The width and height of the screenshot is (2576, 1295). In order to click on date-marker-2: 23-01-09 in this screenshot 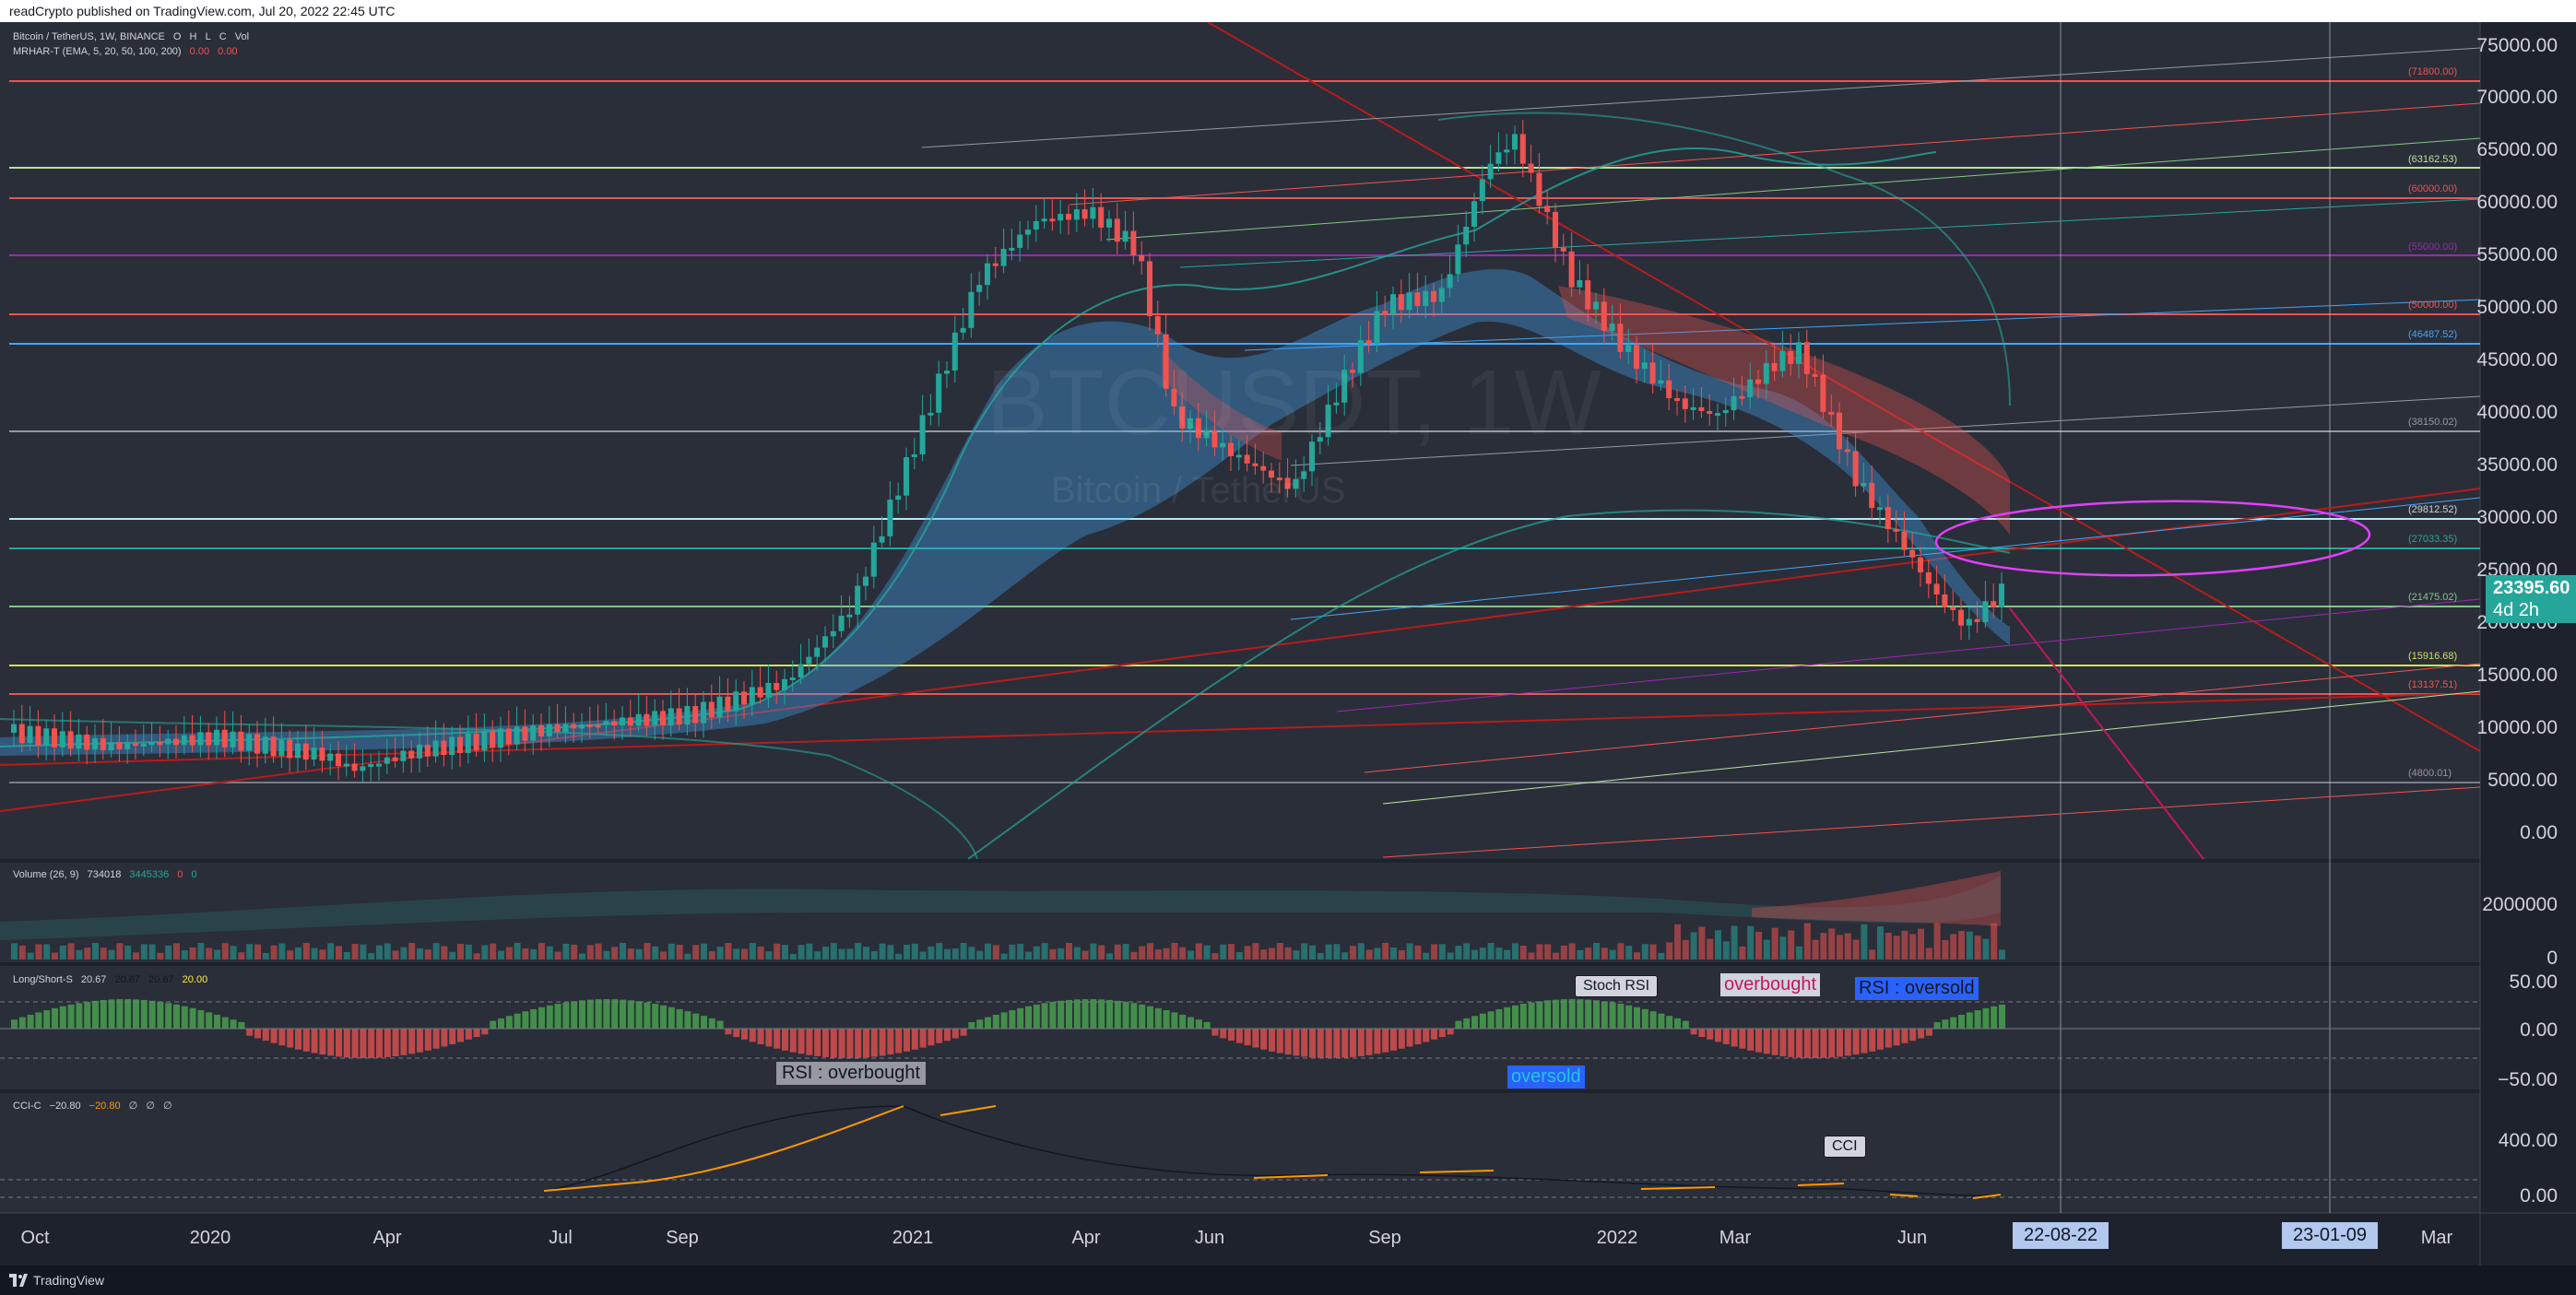, I will do `click(2330, 1236)`.